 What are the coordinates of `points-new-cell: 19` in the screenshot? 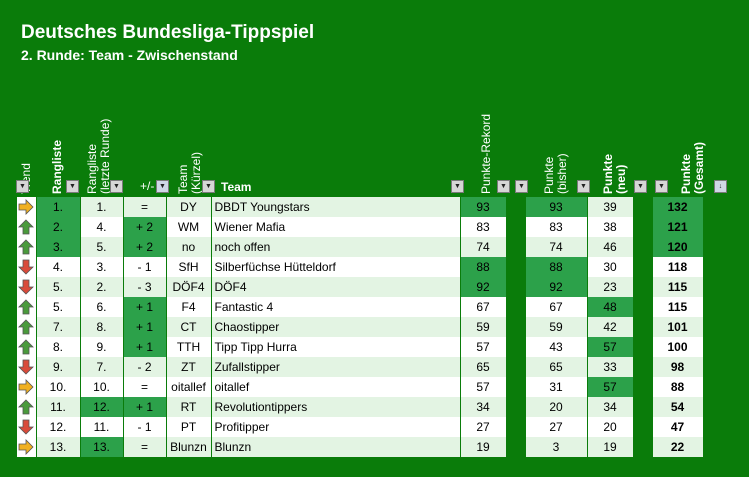 It's located at (610, 447).